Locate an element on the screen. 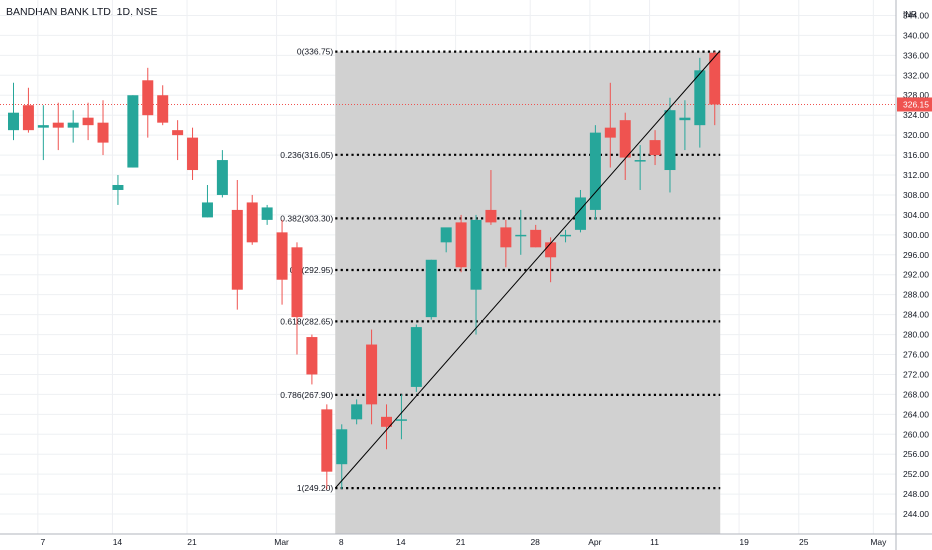  price-tick-label: 324.00 is located at coordinates (916, 115).